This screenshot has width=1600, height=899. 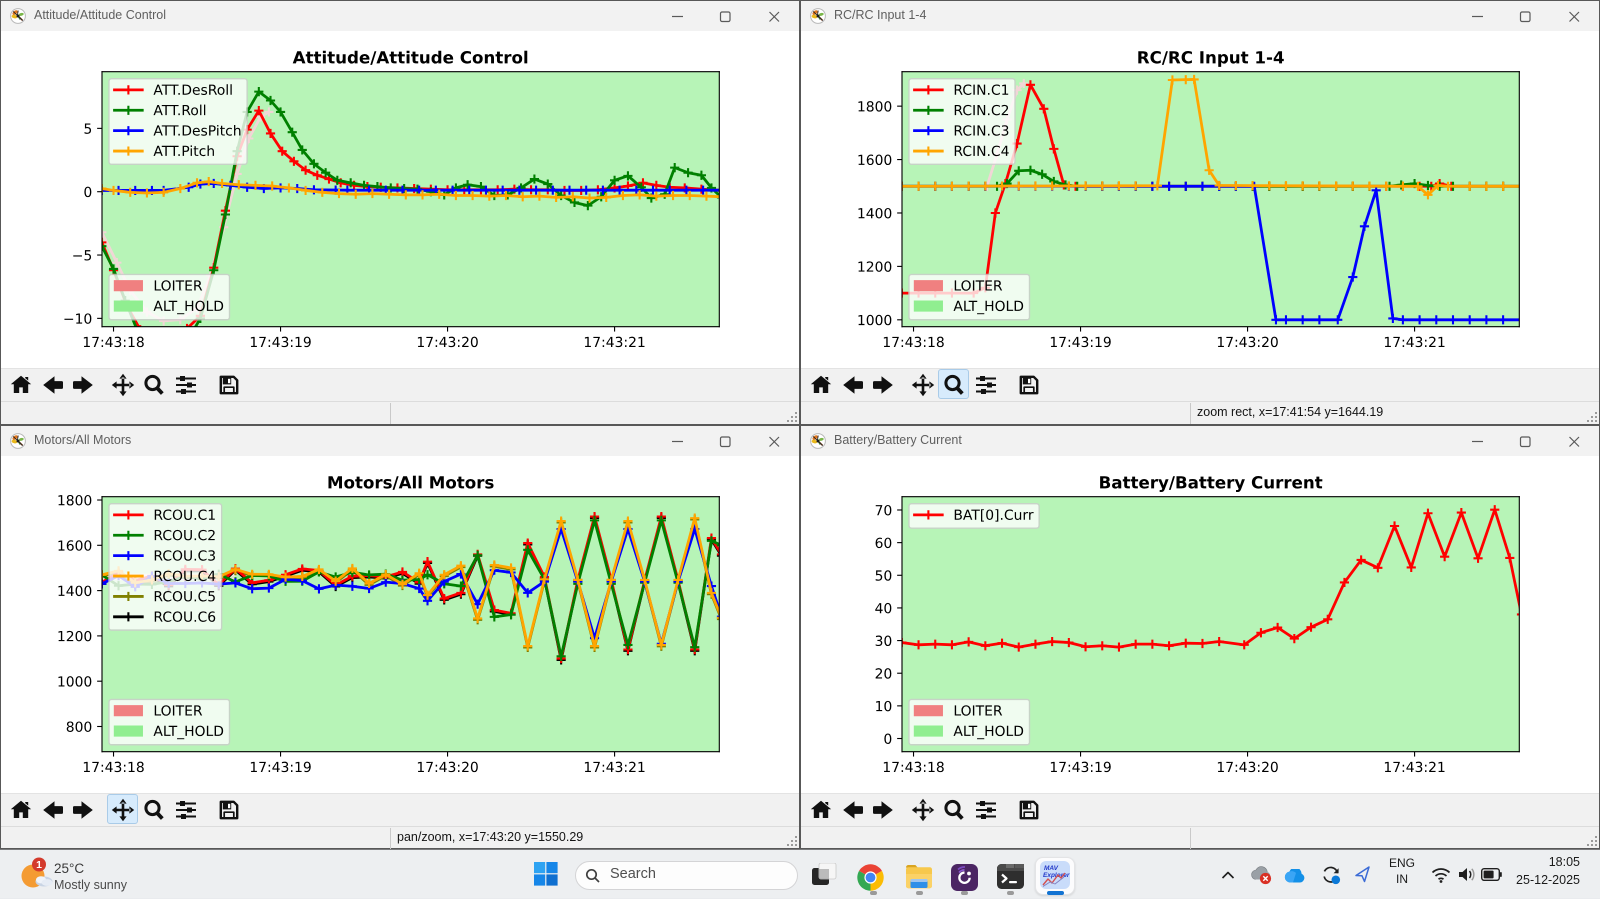 I want to click on svg-text: MAV, so click(x=1051, y=868).